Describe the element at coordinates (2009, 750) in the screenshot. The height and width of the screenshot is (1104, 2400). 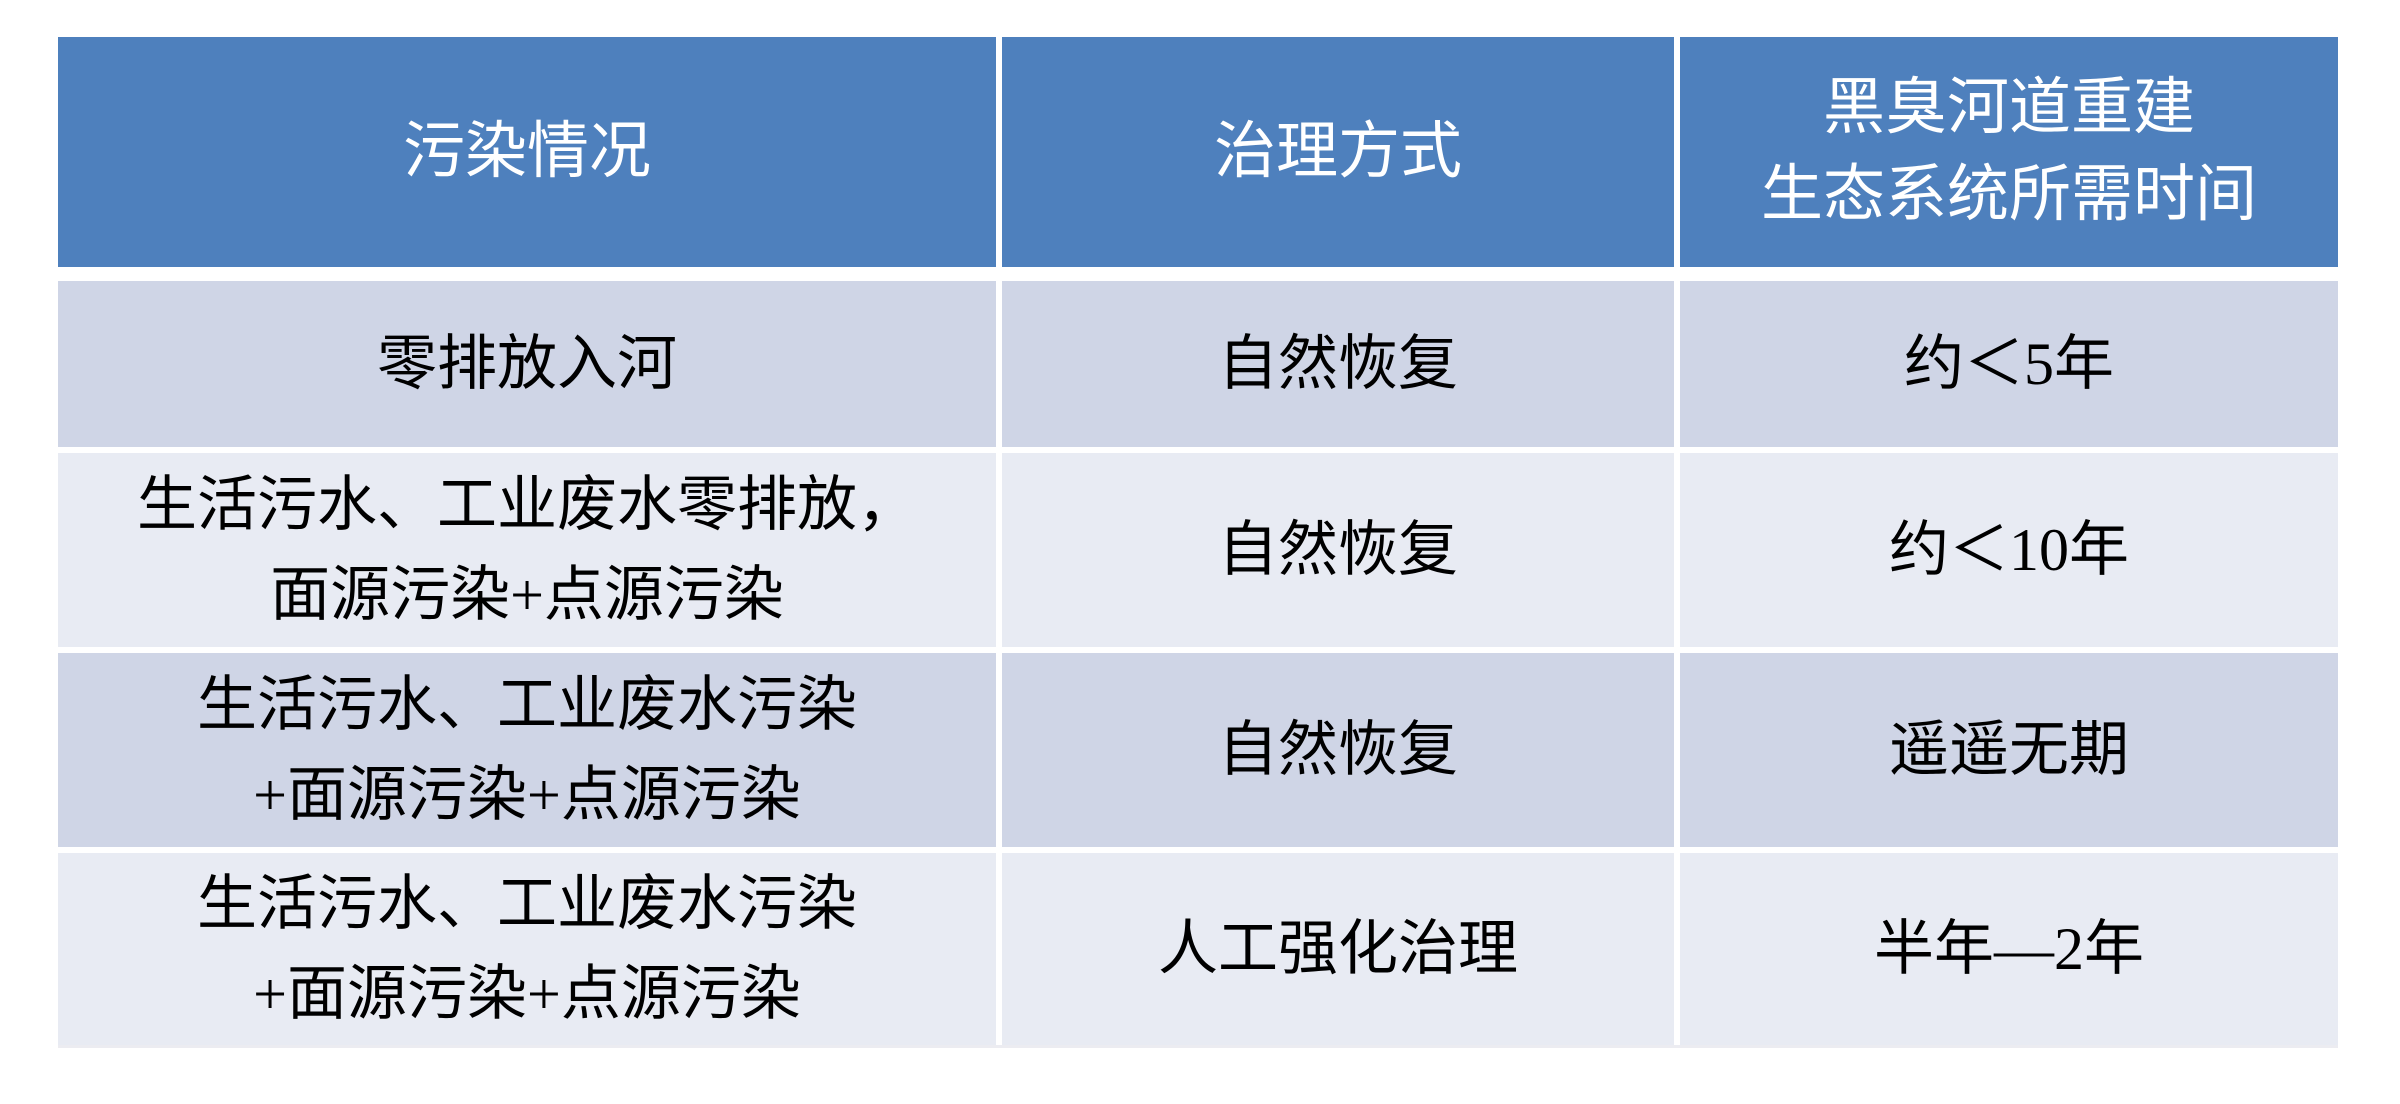
I see `cell-row3-time: 遥遥无期` at that location.